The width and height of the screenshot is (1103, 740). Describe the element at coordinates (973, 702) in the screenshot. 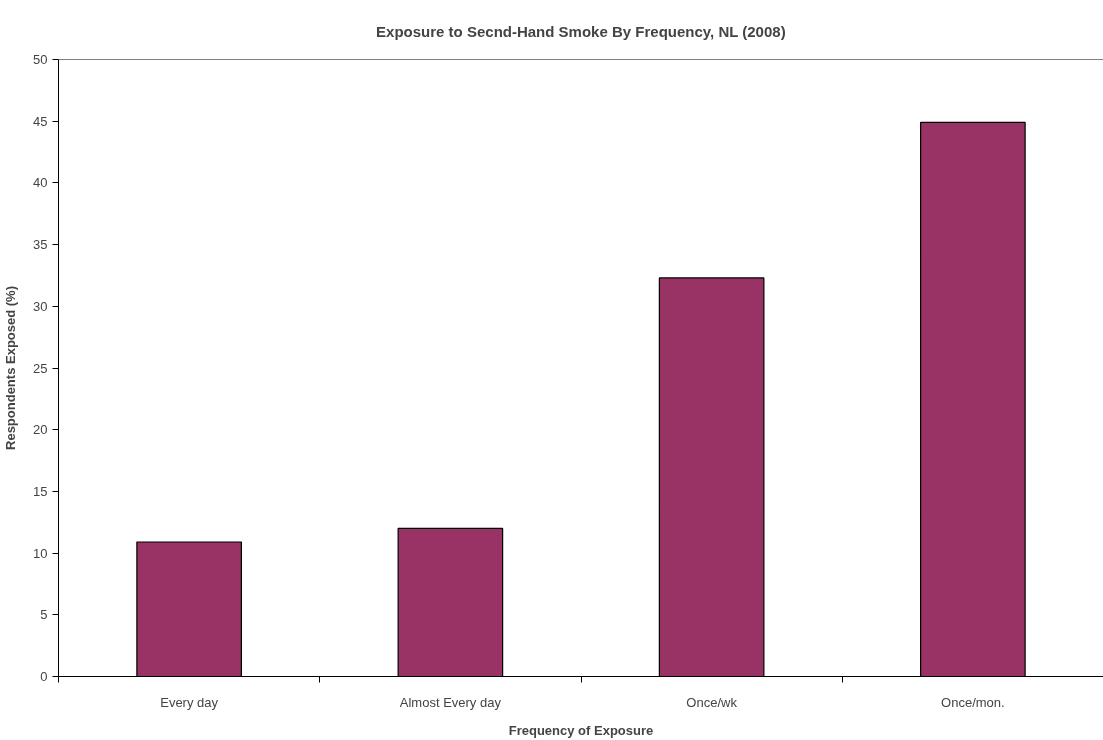

I see `x-tick-label: Once/mon.` at that location.